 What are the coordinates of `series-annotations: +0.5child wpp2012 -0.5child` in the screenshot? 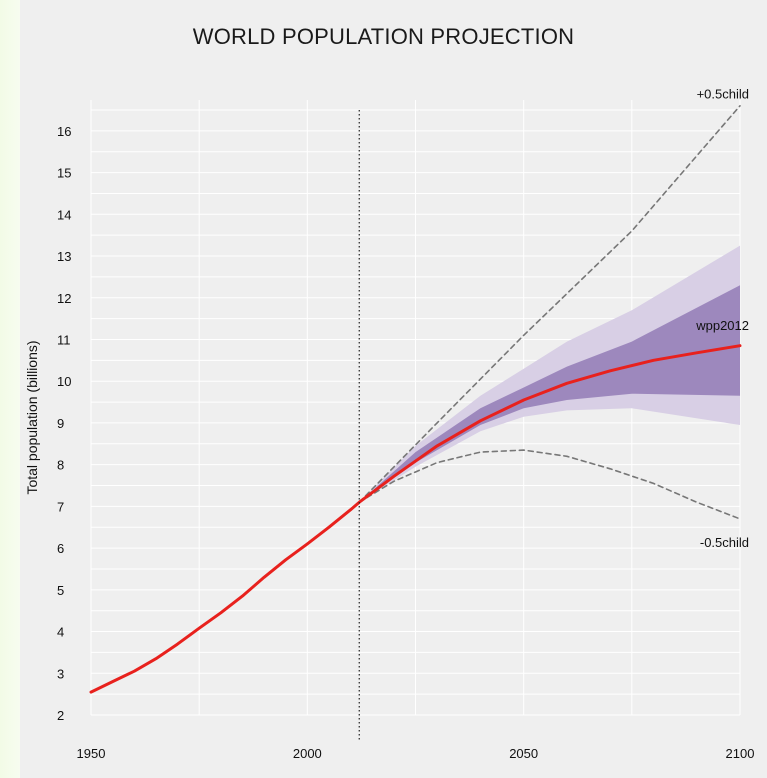 It's located at (722, 318).